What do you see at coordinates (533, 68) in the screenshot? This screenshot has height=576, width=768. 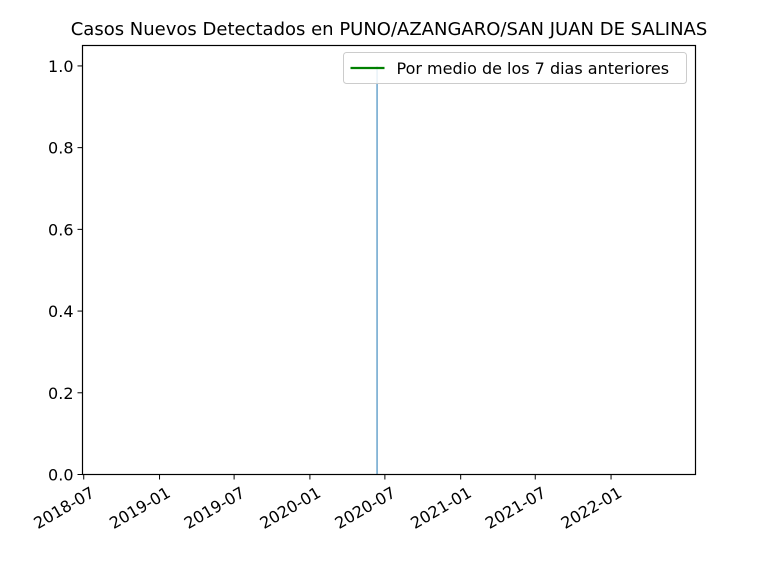 I see `legend-label-0: Por medio de los 7 dias anteriores` at bounding box center [533, 68].